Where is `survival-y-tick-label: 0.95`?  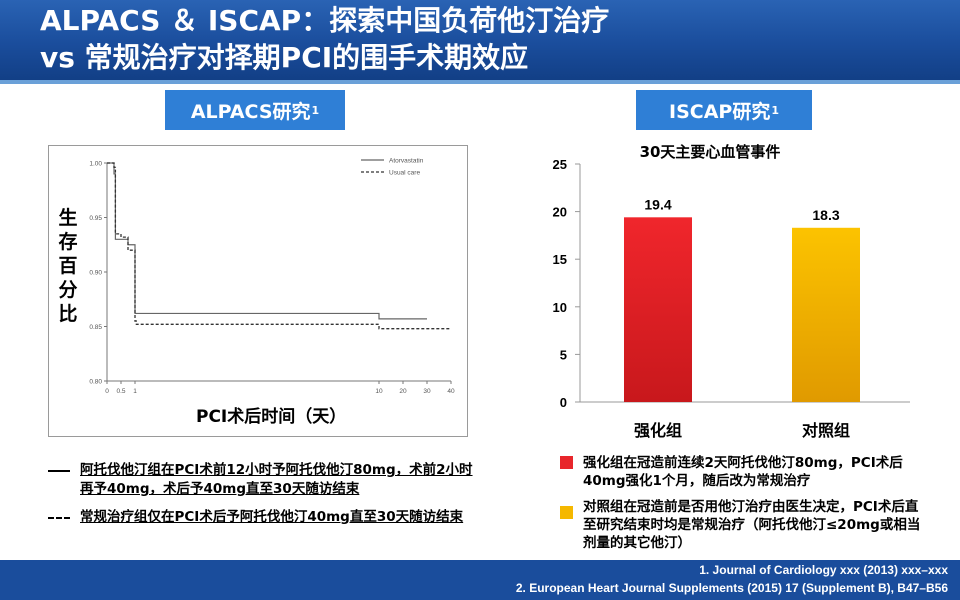 survival-y-tick-label: 0.95 is located at coordinates (95, 218).